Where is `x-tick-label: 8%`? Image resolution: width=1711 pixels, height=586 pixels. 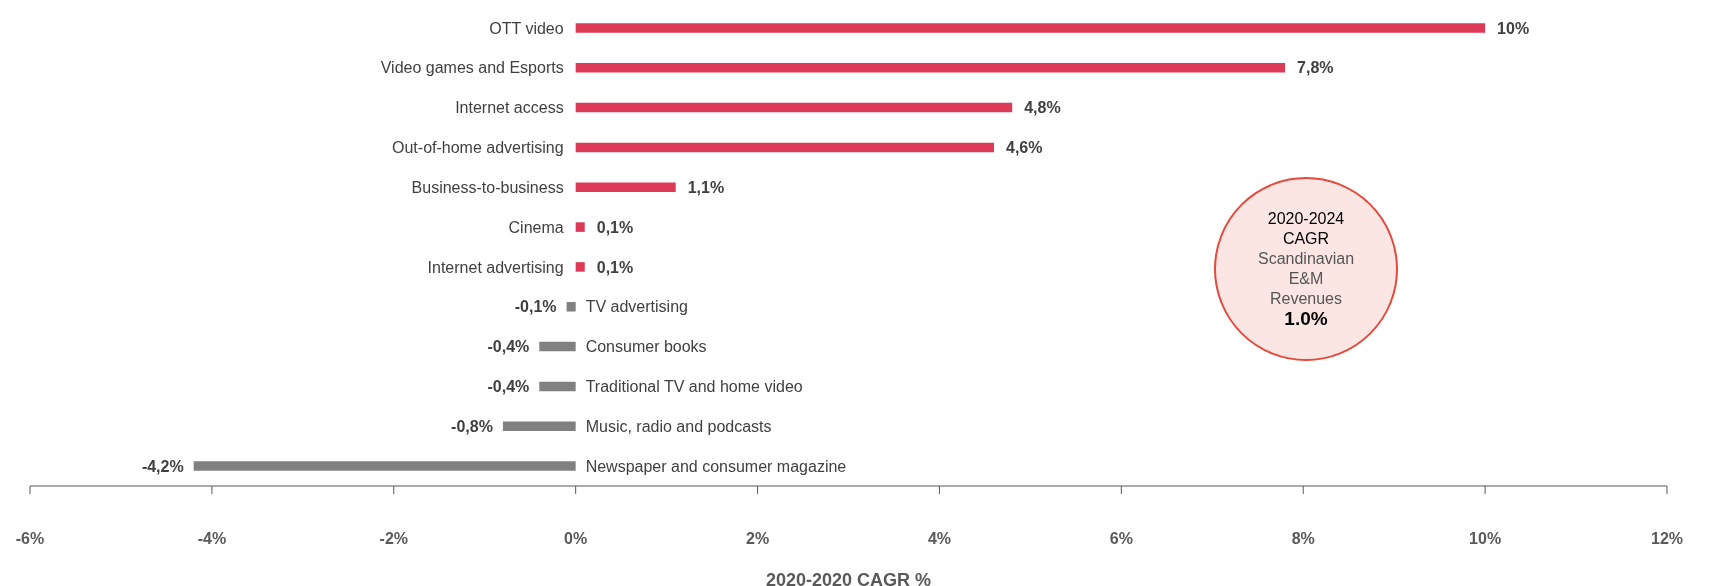
x-tick-label: 8% is located at coordinates (1303, 538).